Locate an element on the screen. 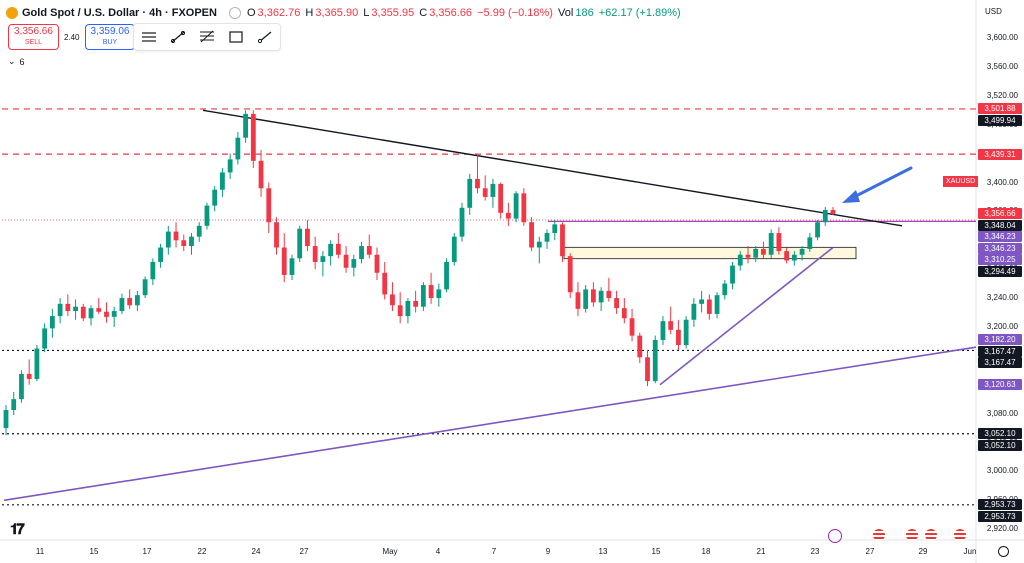 This screenshot has width=1024, height=563. time-tick-label: 18 is located at coordinates (706, 551).